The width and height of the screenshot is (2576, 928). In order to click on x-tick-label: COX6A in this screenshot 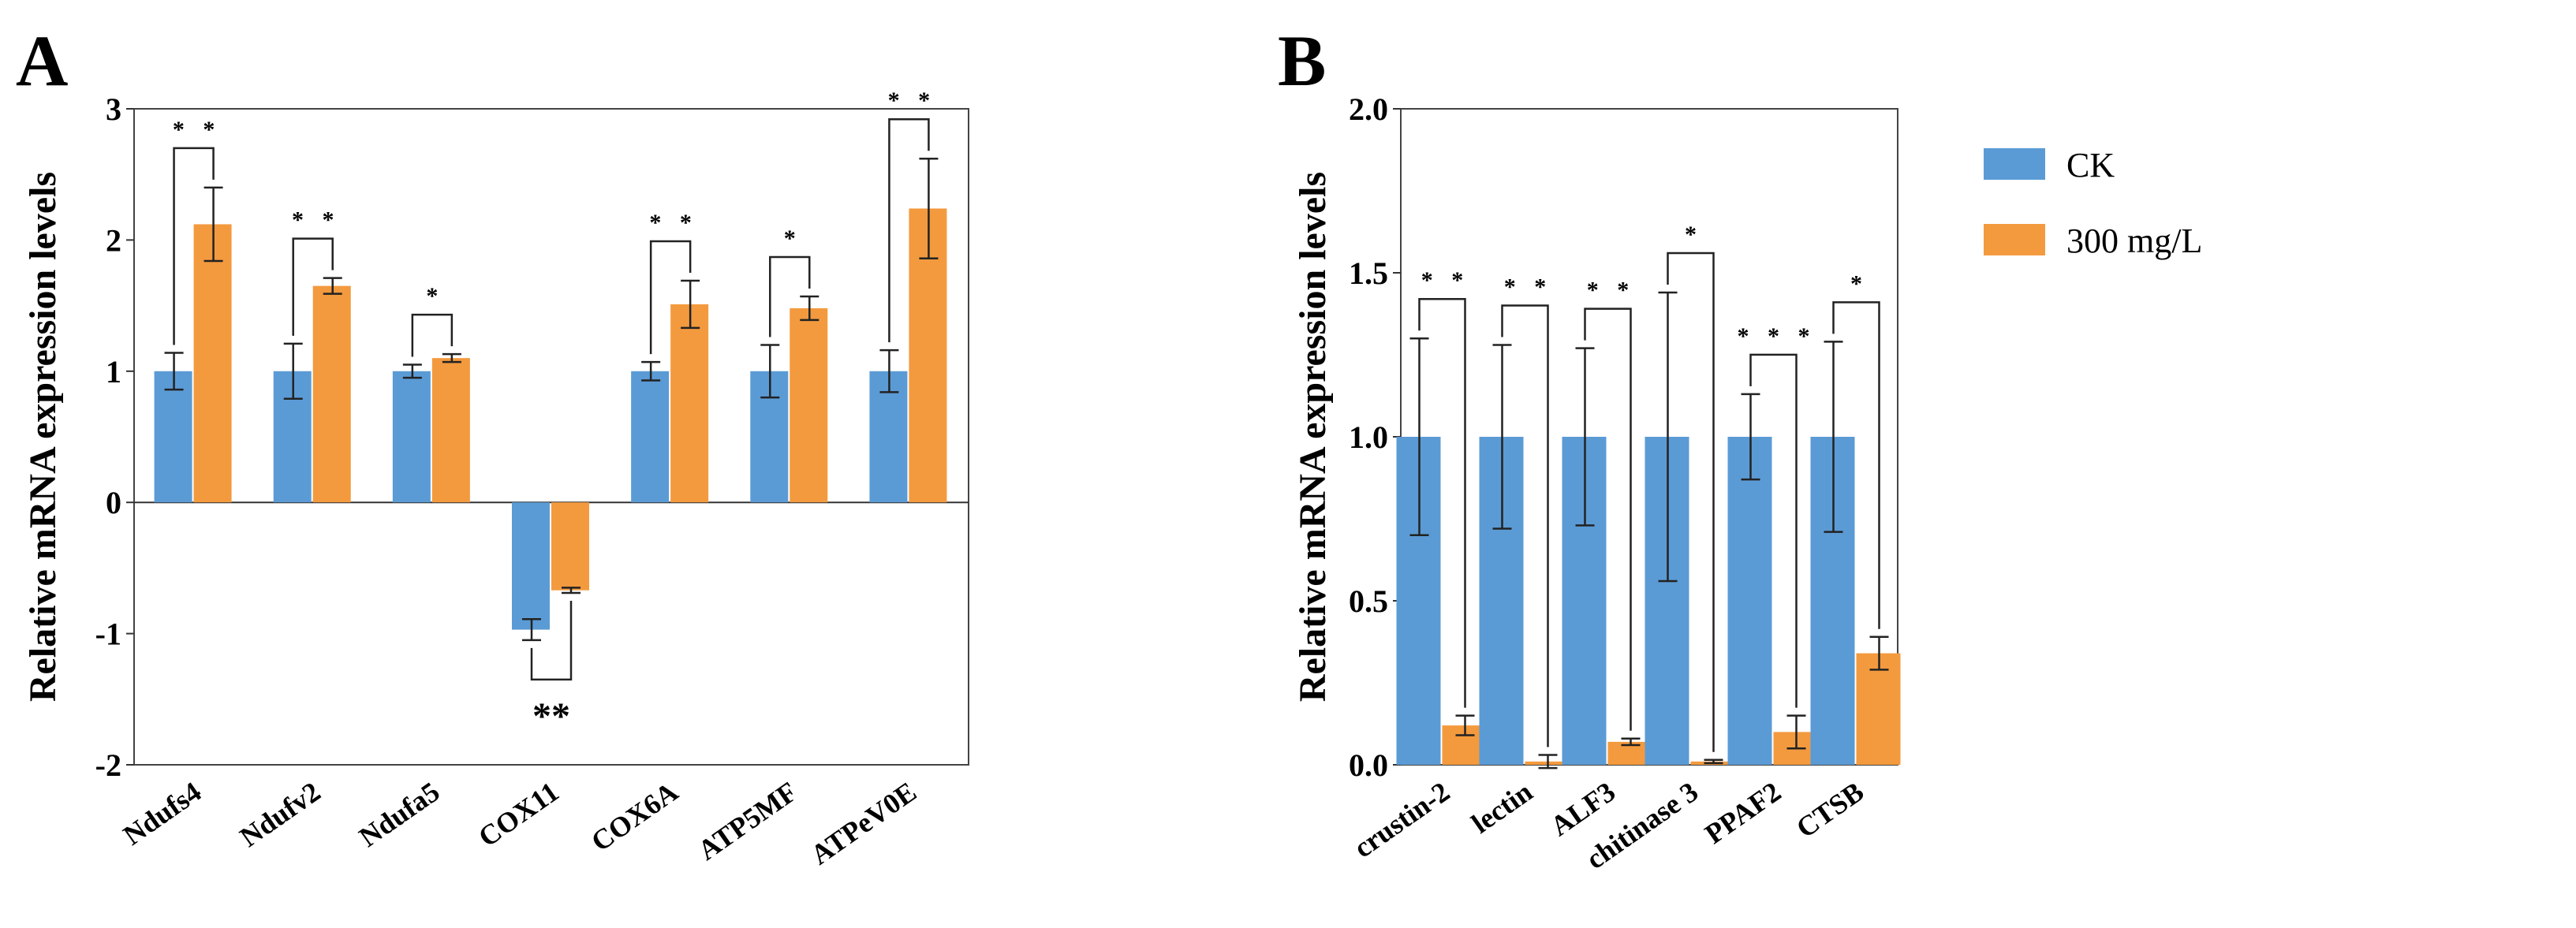, I will do `click(634, 817)`.